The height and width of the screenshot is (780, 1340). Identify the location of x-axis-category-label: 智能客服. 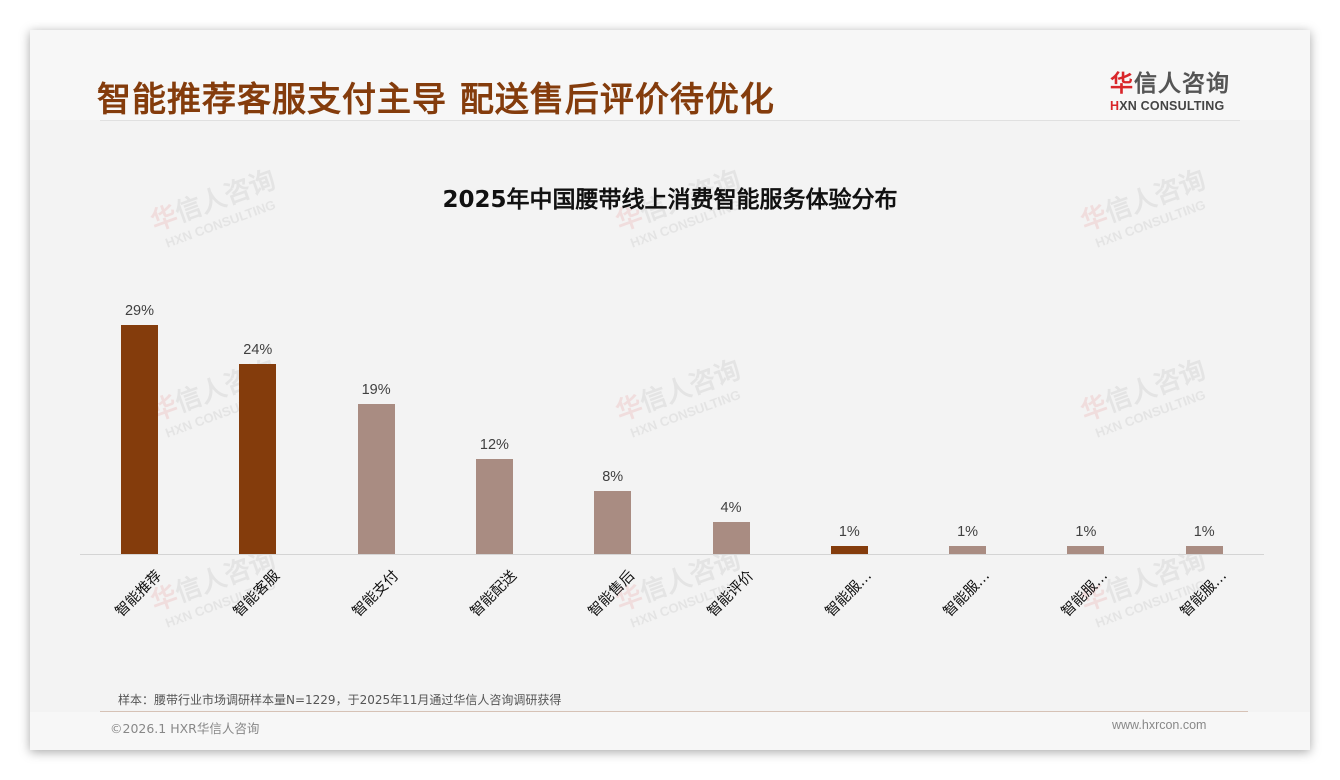
(257, 594).